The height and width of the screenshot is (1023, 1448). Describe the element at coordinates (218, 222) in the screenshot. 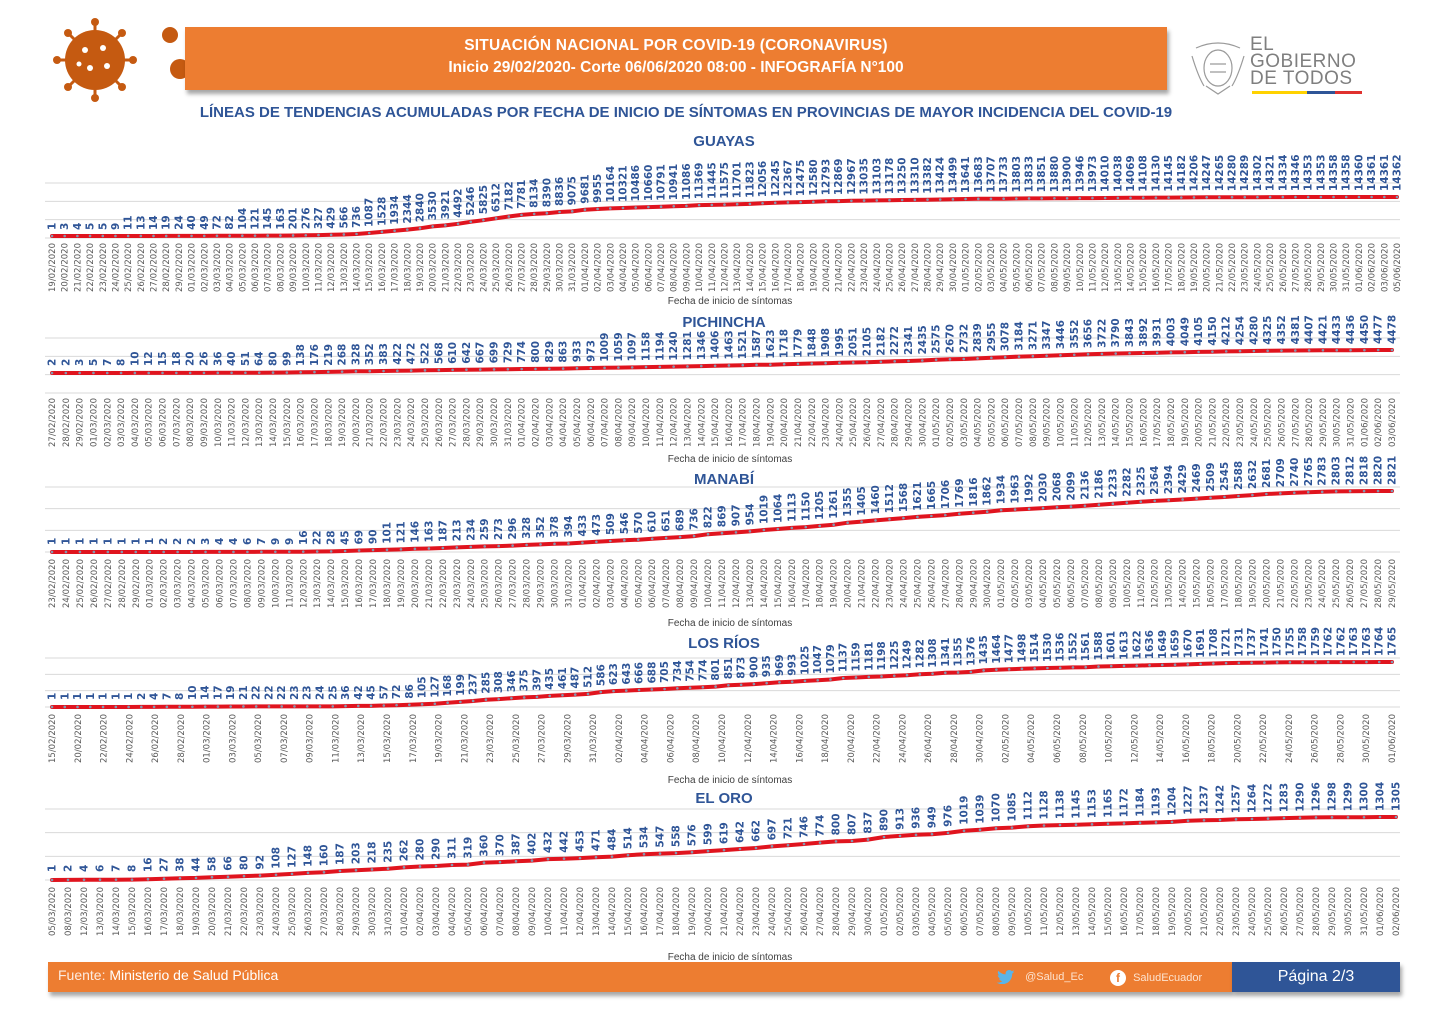

I see `data-label: 72` at that location.